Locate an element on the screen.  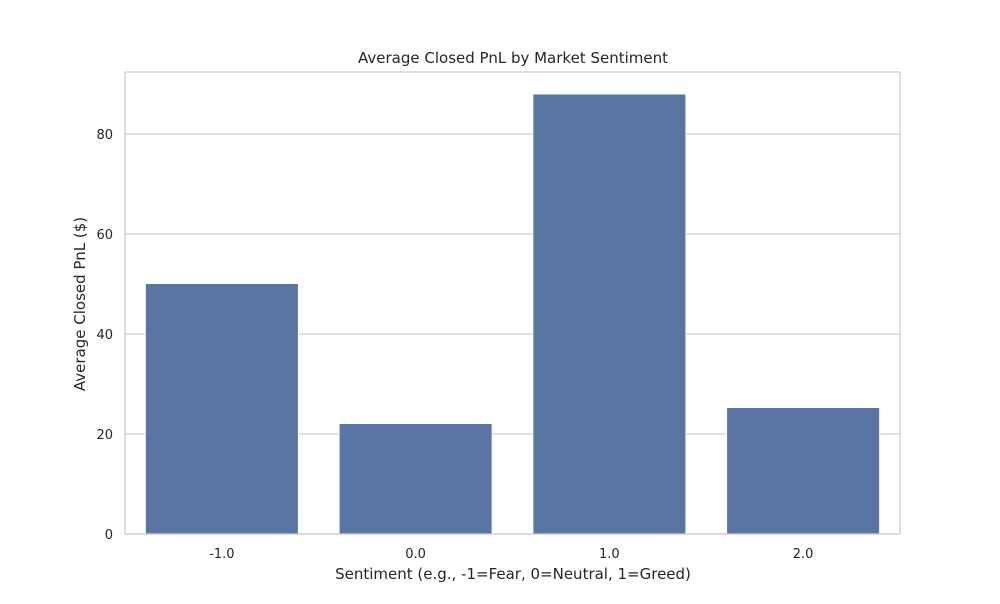
y-tick-labels: 0 20 40 60 80 is located at coordinates (104, 335).